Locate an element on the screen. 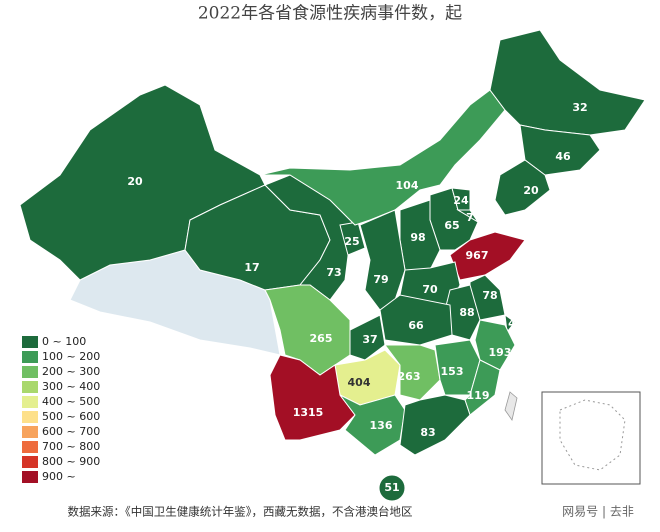 This screenshot has width=660, height=532. province-value-label: 51 is located at coordinates (391, 487).